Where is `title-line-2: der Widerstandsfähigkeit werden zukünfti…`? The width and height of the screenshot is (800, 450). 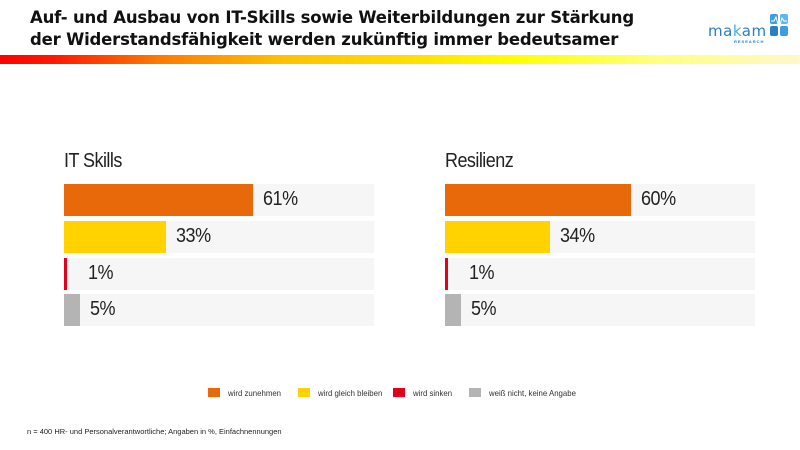
title-line-2: der Widerstandsfähigkeit werden zukünfti… is located at coordinates (324, 39).